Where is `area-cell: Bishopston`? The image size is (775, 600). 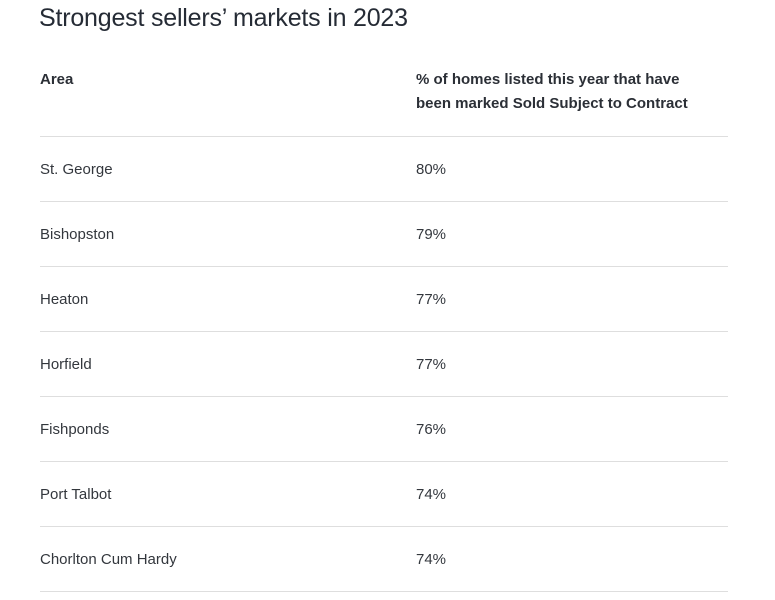
area-cell: Bishopston is located at coordinates (77, 234).